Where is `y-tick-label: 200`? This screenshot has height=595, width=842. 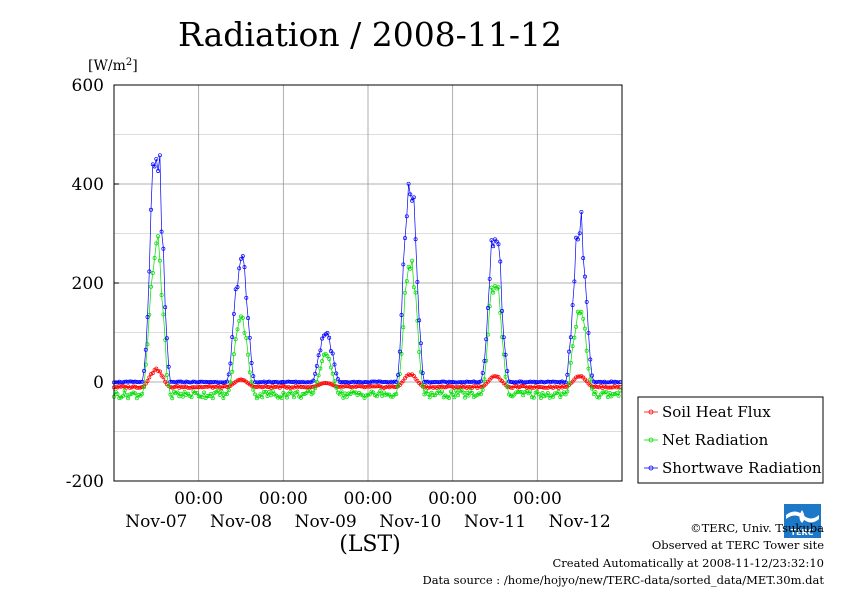
y-tick-label: 200 is located at coordinates (88, 284).